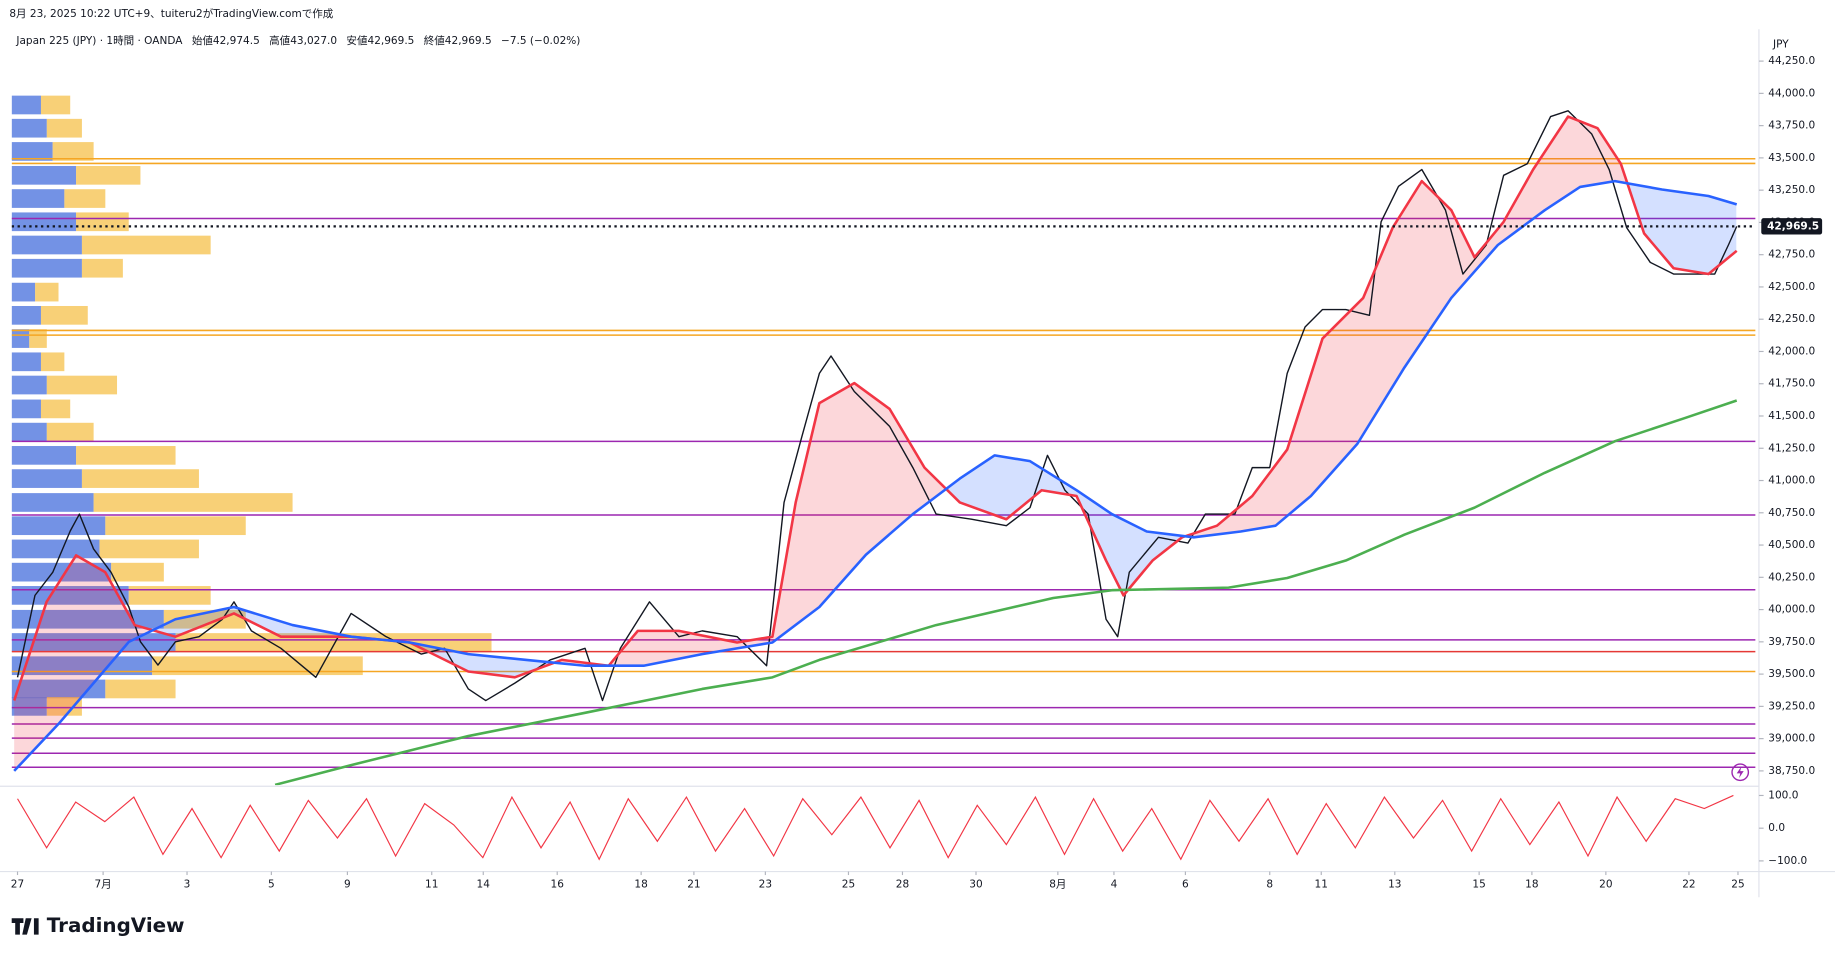 This screenshot has width=1835, height=958. Describe the element at coordinates (1791, 642) in the screenshot. I see `y-tick-label: 39,750.0` at that location.